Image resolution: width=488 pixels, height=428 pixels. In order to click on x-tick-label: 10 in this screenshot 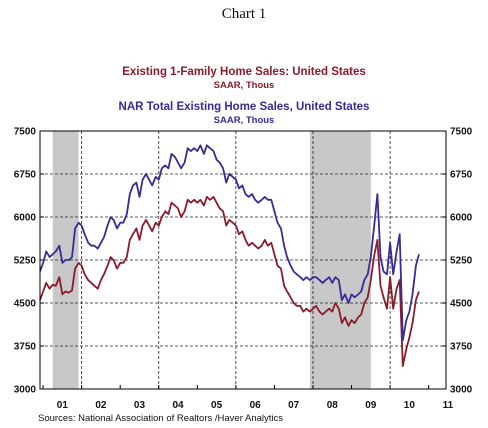, I will do `click(410, 405)`.